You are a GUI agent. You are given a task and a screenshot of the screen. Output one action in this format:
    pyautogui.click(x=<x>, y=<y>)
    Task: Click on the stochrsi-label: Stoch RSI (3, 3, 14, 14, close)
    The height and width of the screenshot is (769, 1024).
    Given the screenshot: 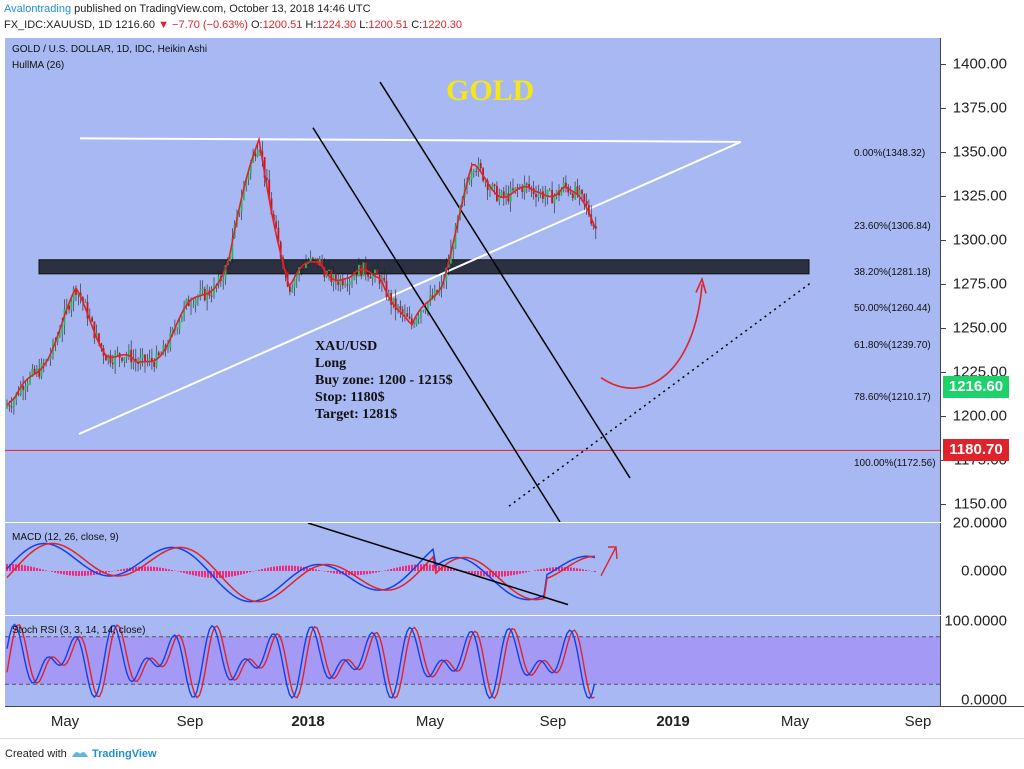 What is the action you would take?
    pyautogui.click(x=78, y=630)
    